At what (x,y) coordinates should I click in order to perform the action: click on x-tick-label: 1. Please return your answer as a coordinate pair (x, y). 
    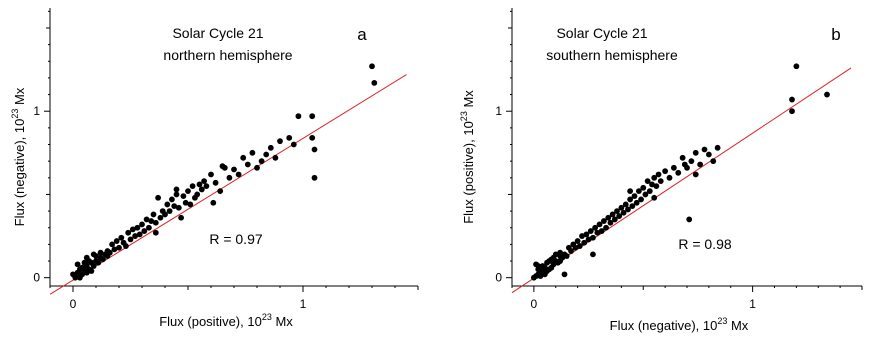
    Looking at the image, I should click on (752, 304).